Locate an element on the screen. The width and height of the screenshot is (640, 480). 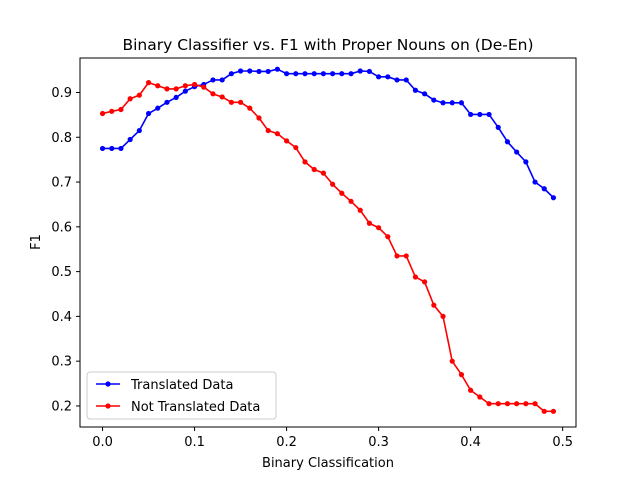
y-axis-label: F1 is located at coordinates (36, 242).